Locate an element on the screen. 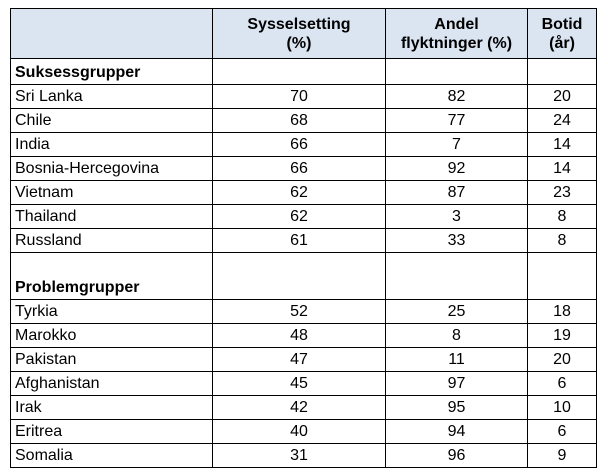 Image resolution: width=608 pixels, height=473 pixels. column-header is located at coordinates (111, 33).